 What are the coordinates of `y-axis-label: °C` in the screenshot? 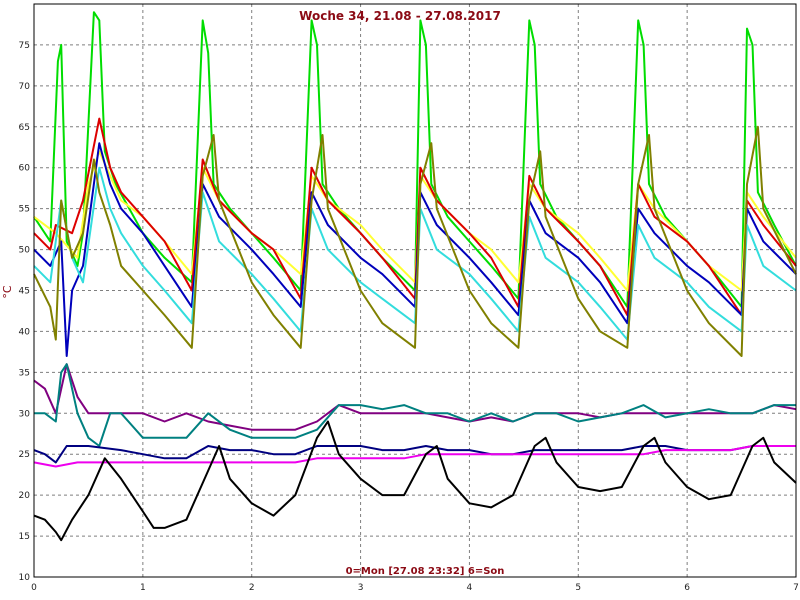 It's located at (7, 292).